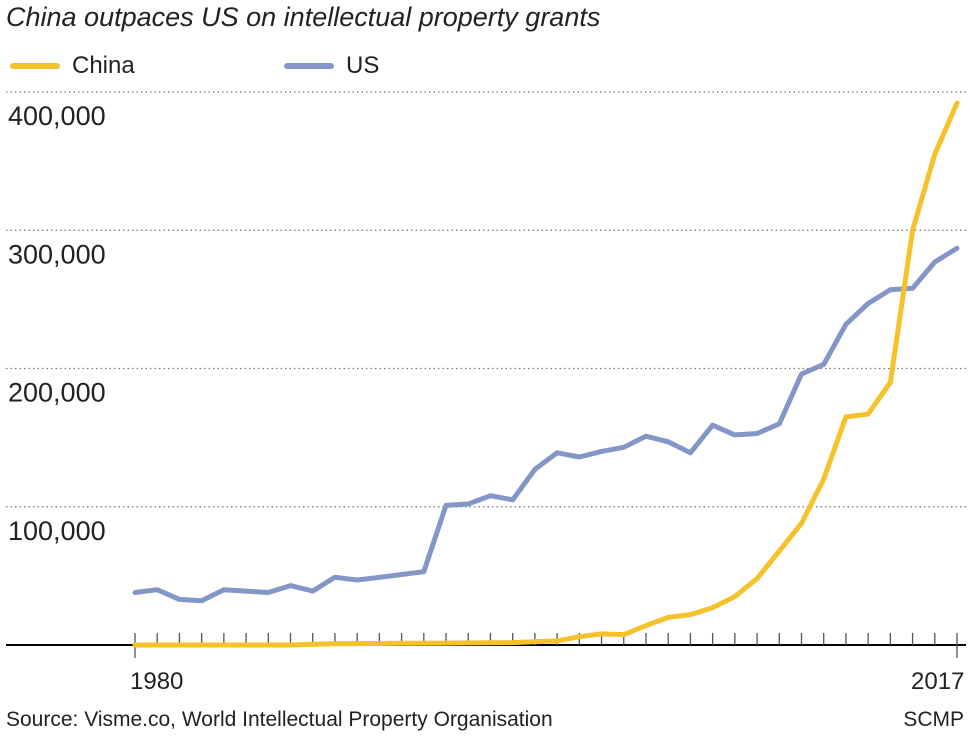  Describe the element at coordinates (57, 116) in the screenshot. I see `y-tick-label: 400,000` at that location.